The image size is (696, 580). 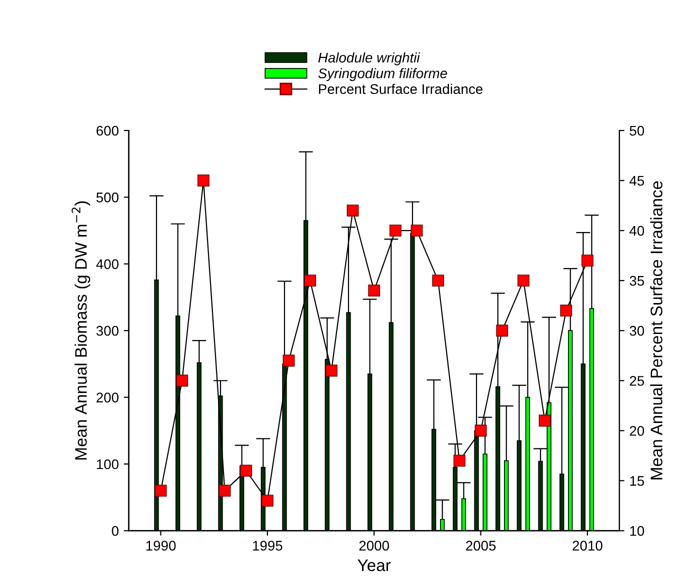 What do you see at coordinates (383, 75) in the screenshot?
I see `legend-label: Syringodium filiforme` at bounding box center [383, 75].